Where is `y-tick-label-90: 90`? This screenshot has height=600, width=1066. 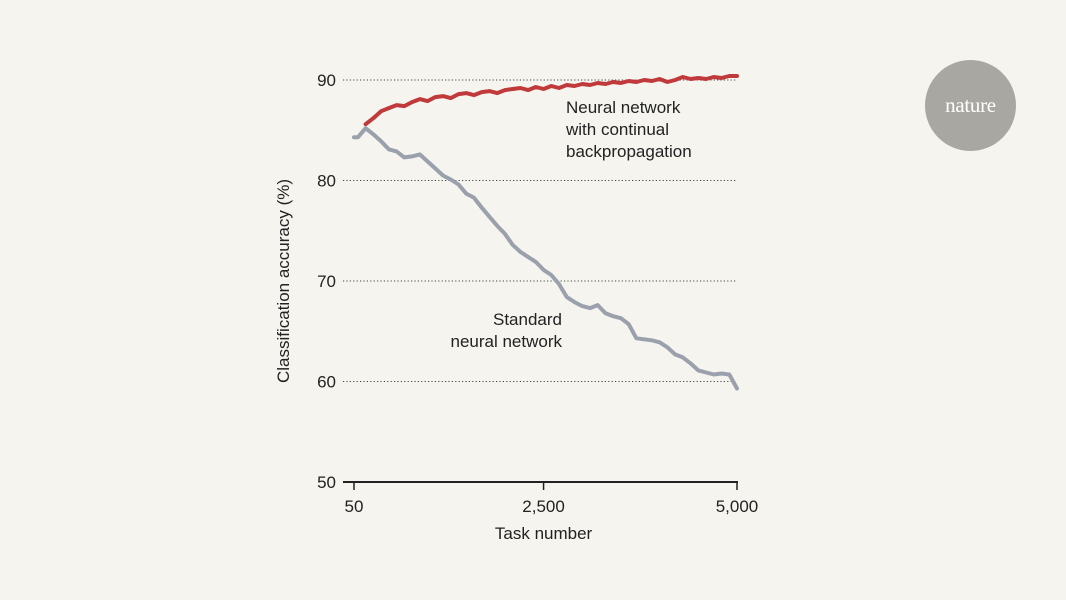
y-tick-label-90: 90 is located at coordinates (326, 80).